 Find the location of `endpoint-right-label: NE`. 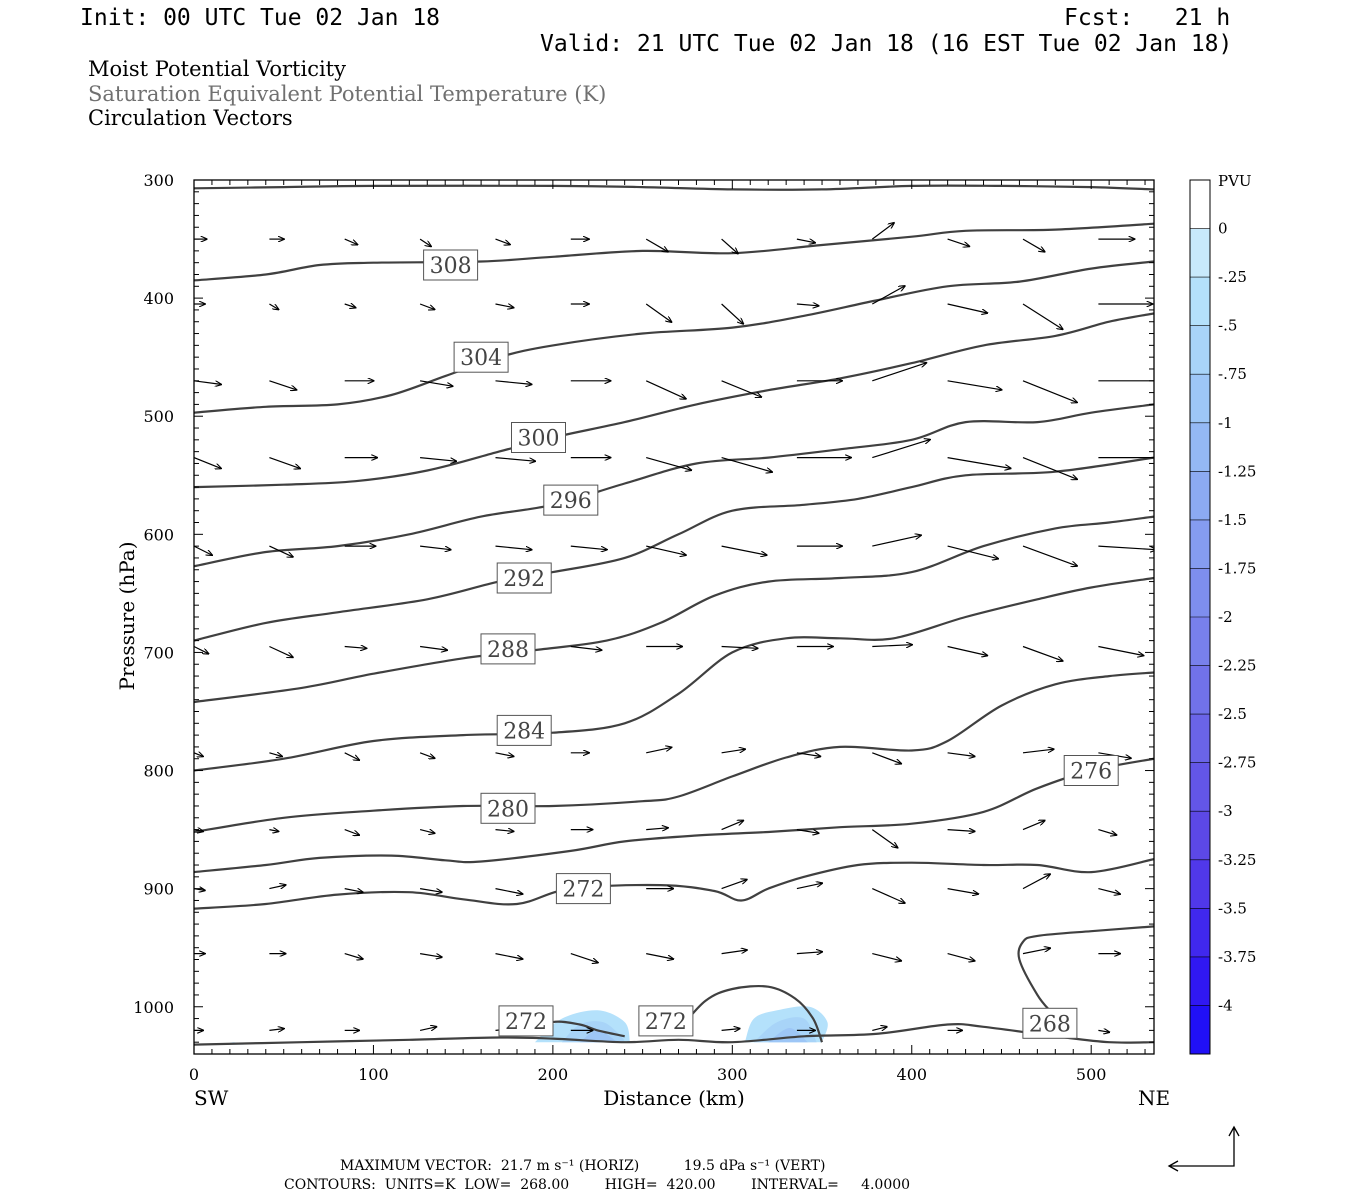

endpoint-right-label: NE is located at coordinates (1154, 1098).